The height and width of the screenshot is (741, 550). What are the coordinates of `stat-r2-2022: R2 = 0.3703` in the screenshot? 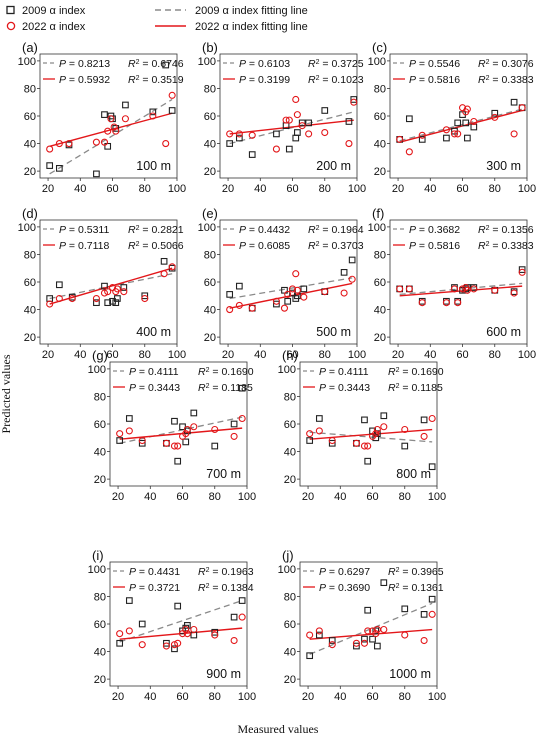 It's located at (336, 246).